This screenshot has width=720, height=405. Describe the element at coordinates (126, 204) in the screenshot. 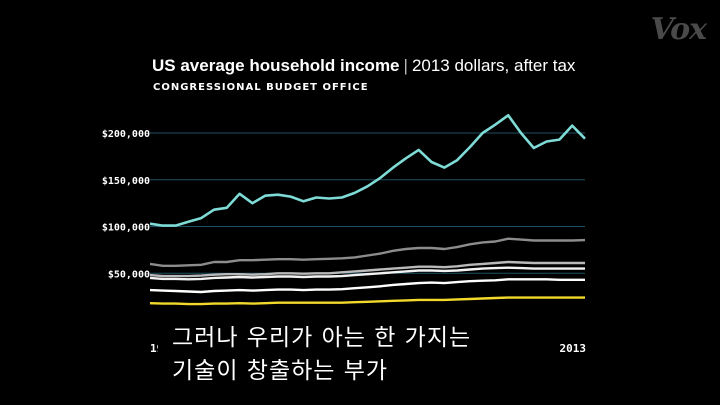

I see `y-tick-labels: $50,000 $100,000 $150,000 $200,000` at that location.